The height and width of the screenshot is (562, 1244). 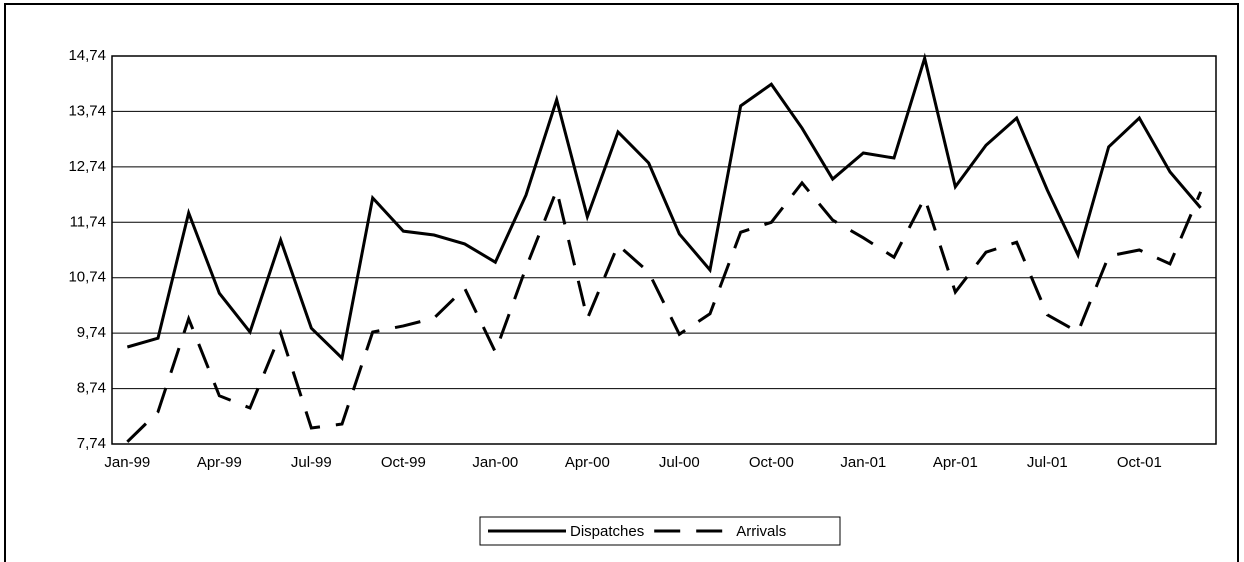 I want to click on x-tick-label: Jul-99, so click(x=311, y=462).